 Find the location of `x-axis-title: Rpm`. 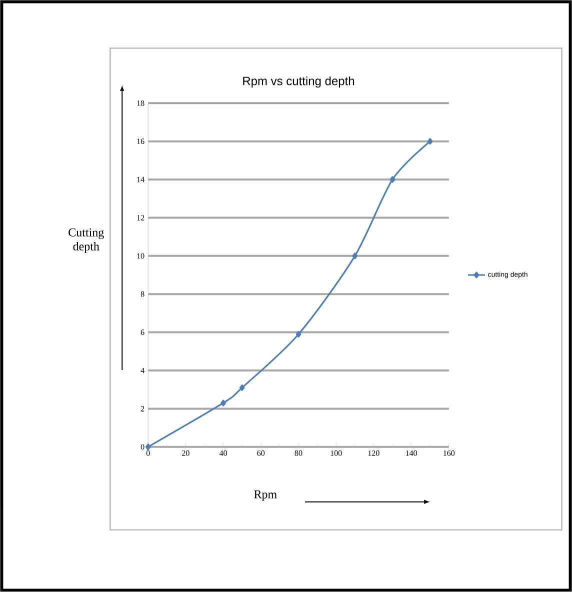

x-axis-title: Rpm is located at coordinates (265, 495).